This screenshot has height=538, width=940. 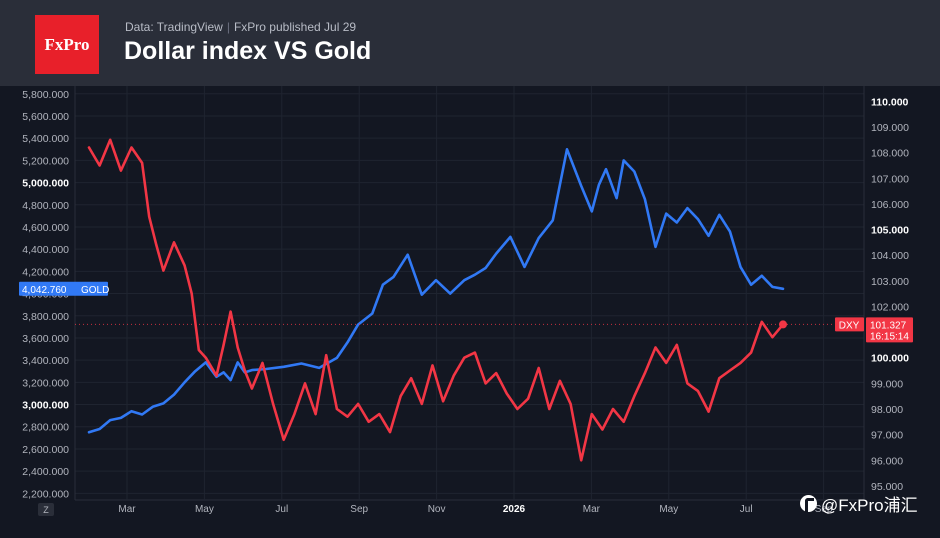 I want to click on left-tick-label: 5,400.000, so click(x=45, y=139).